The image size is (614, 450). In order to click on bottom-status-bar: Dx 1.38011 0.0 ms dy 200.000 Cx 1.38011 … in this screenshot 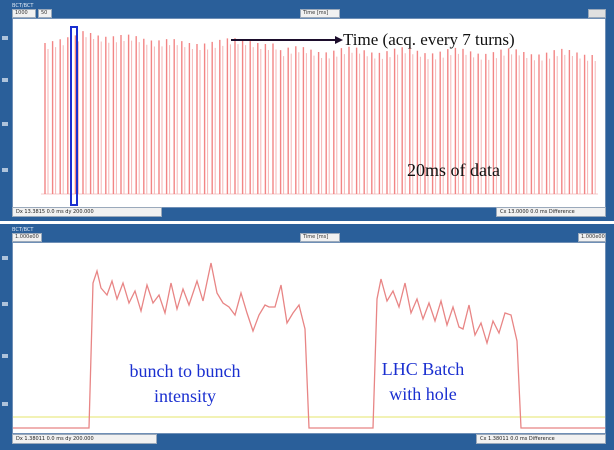, I will do `click(309, 439)`.